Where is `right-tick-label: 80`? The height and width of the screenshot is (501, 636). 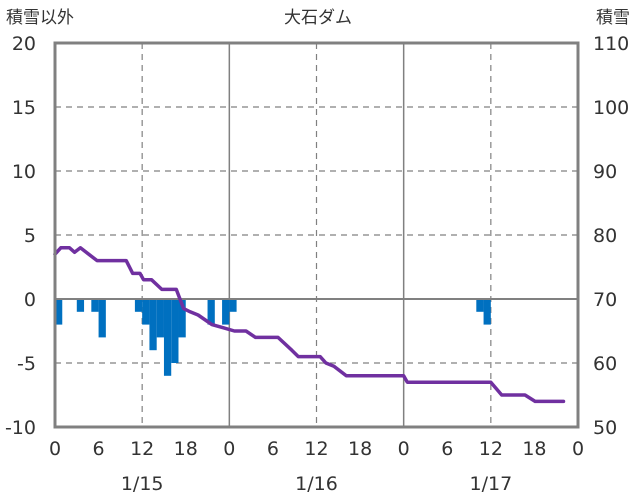 right-tick-label: 80 is located at coordinates (605, 236).